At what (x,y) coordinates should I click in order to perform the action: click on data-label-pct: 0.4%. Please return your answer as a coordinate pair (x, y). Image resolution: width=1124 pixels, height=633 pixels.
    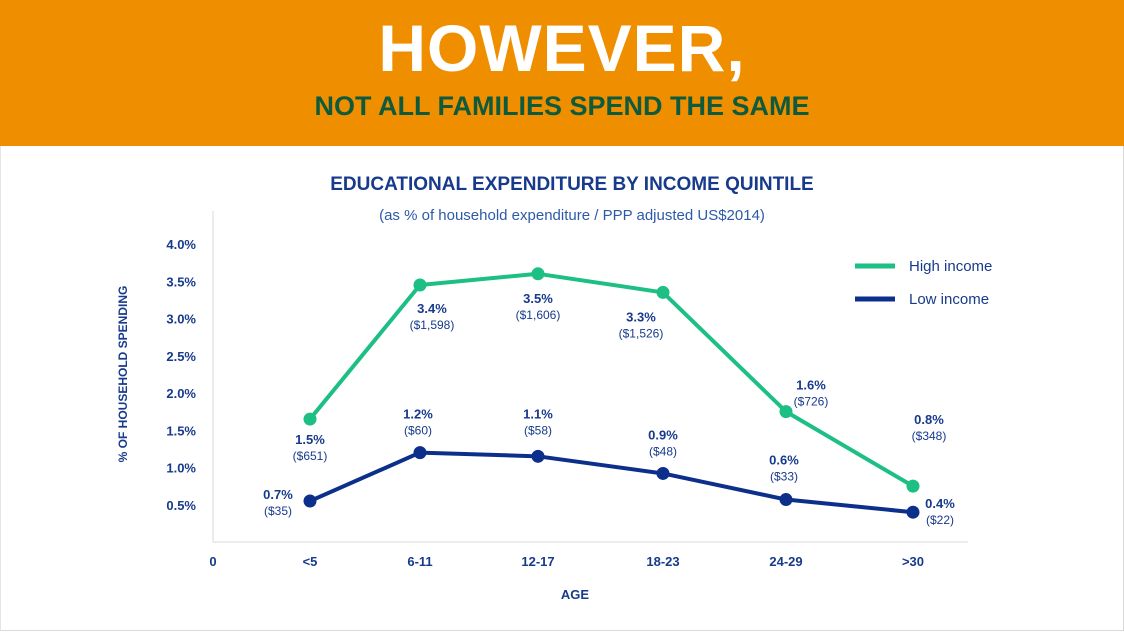
    Looking at the image, I should click on (940, 503).